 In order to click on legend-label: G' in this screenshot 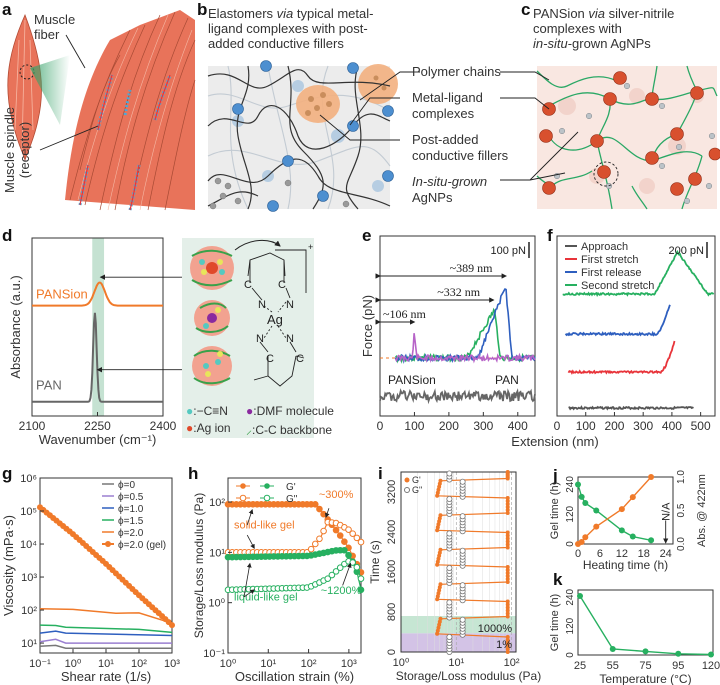, I will do `click(416, 480)`.